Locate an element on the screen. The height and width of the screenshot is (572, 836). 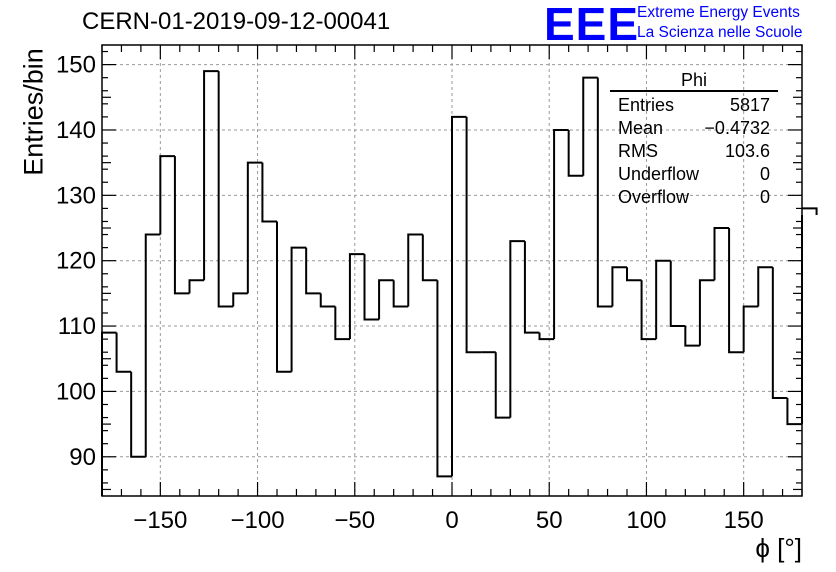
stats-value: −0.4732 is located at coordinates (737, 128).